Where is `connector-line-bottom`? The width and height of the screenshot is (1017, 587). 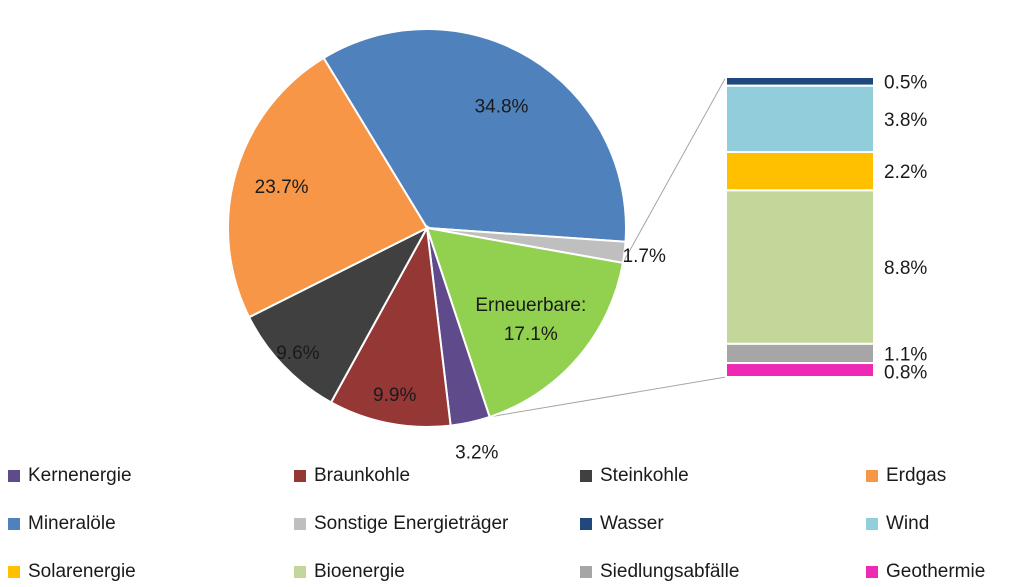 connector-line-bottom is located at coordinates (608, 397).